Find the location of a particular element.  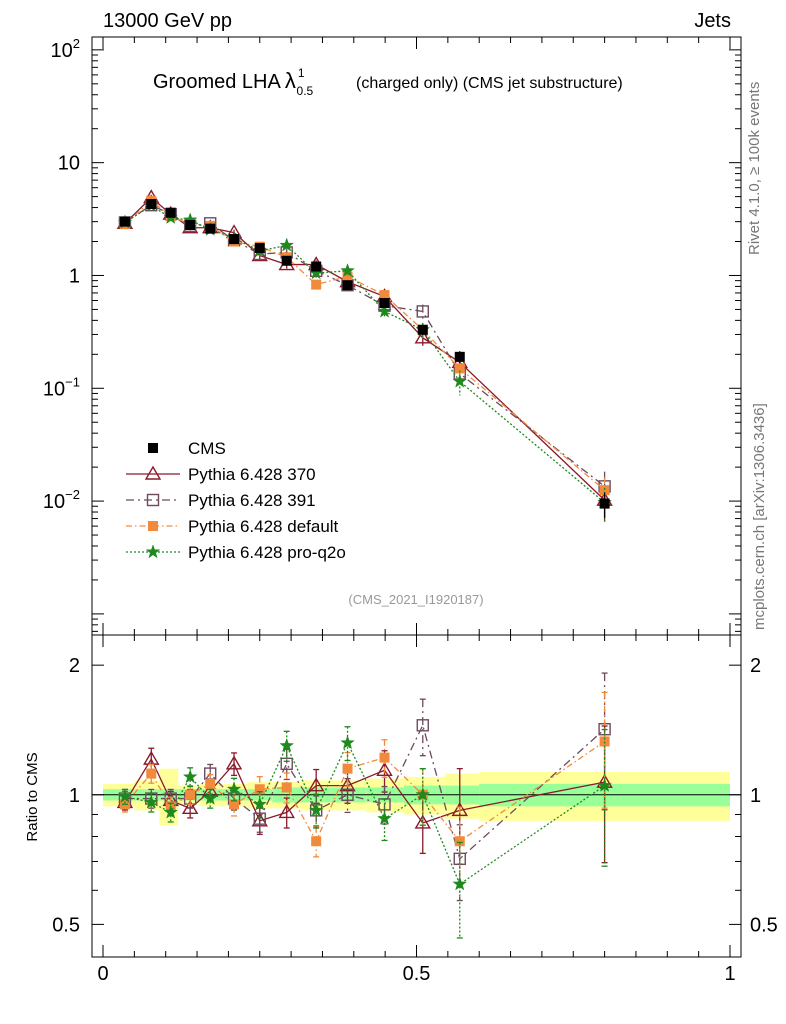

legend-label: Pythia 6.428 370 is located at coordinates (252, 474).